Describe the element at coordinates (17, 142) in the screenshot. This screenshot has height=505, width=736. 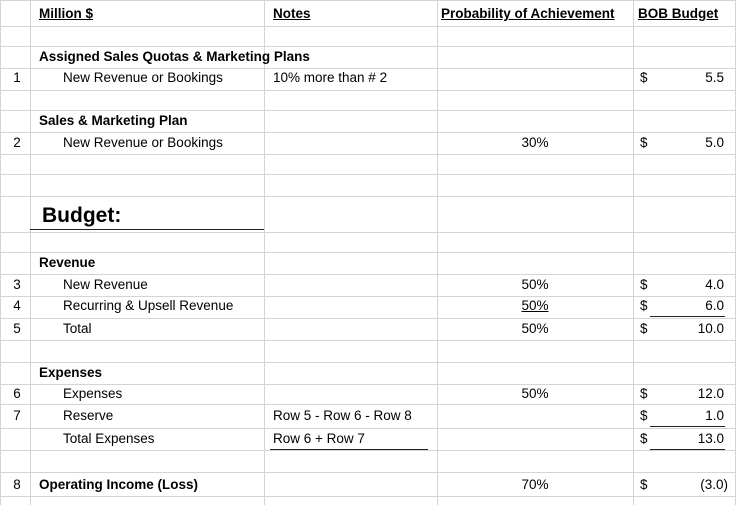
I see `row-number: 2` at that location.